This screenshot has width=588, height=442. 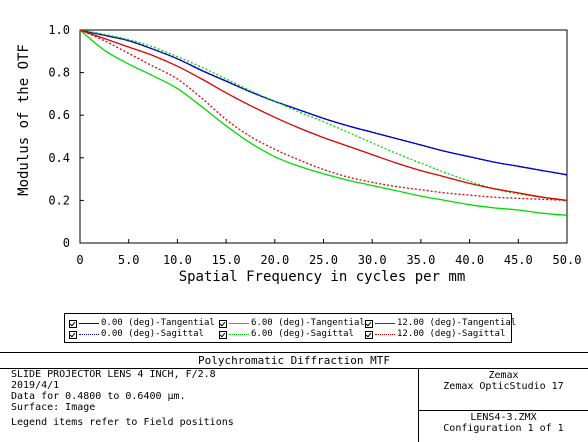 I want to click on x-tick-label: 40.0, so click(x=469, y=260).